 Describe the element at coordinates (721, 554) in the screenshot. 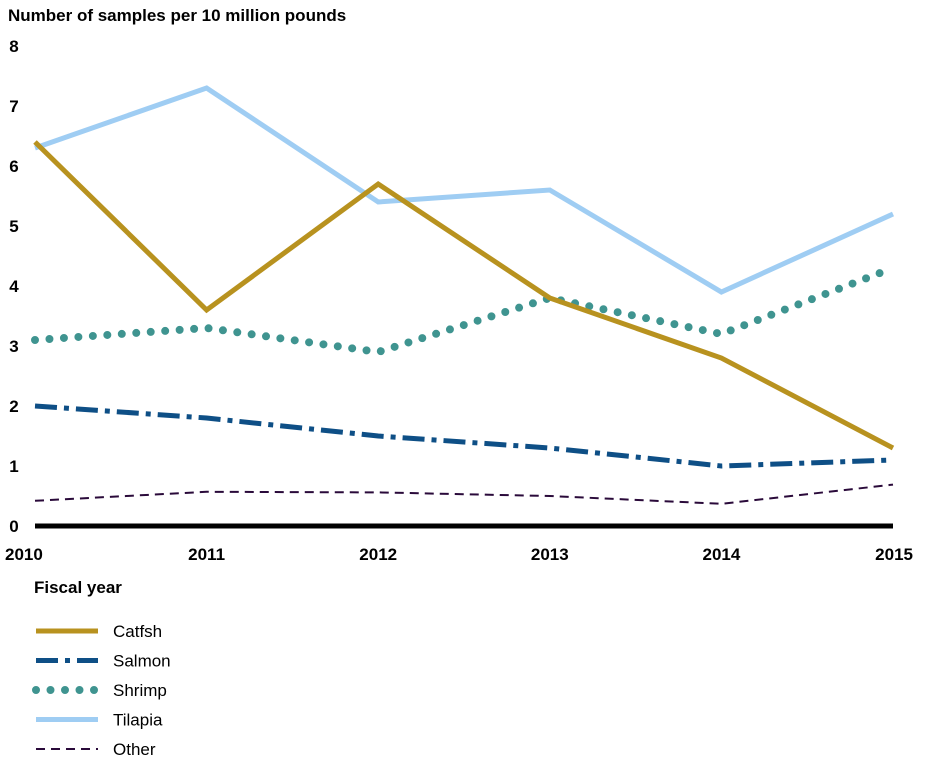

I see `x-tick-label-2014: 2014` at that location.